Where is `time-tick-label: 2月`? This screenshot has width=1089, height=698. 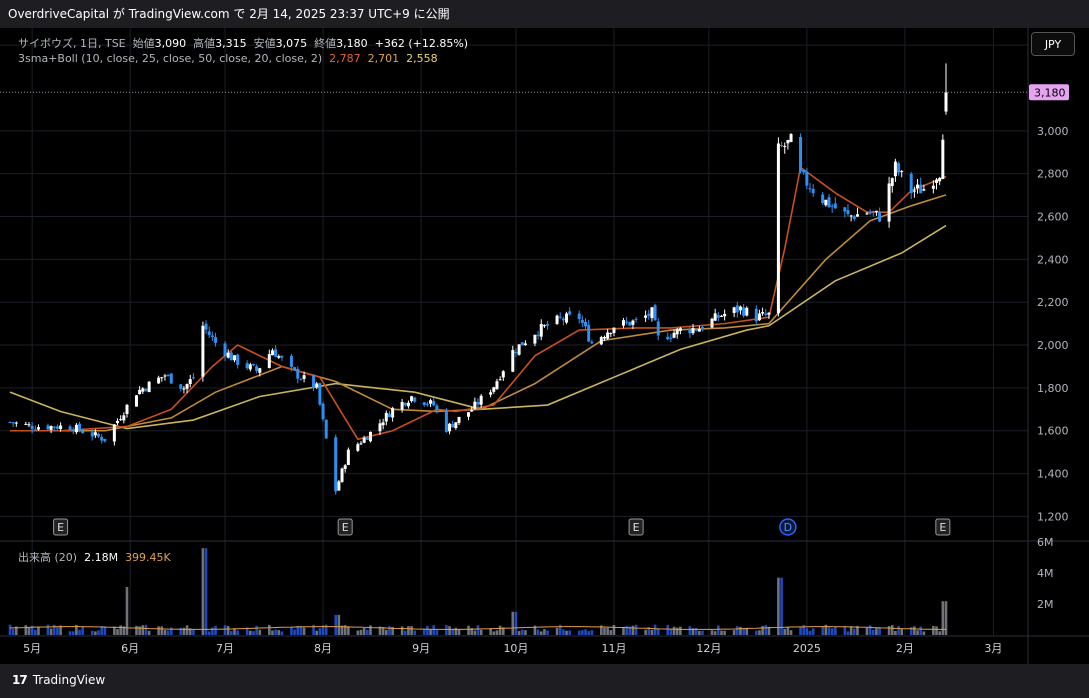 time-tick-label: 2月 is located at coordinates (905, 648).